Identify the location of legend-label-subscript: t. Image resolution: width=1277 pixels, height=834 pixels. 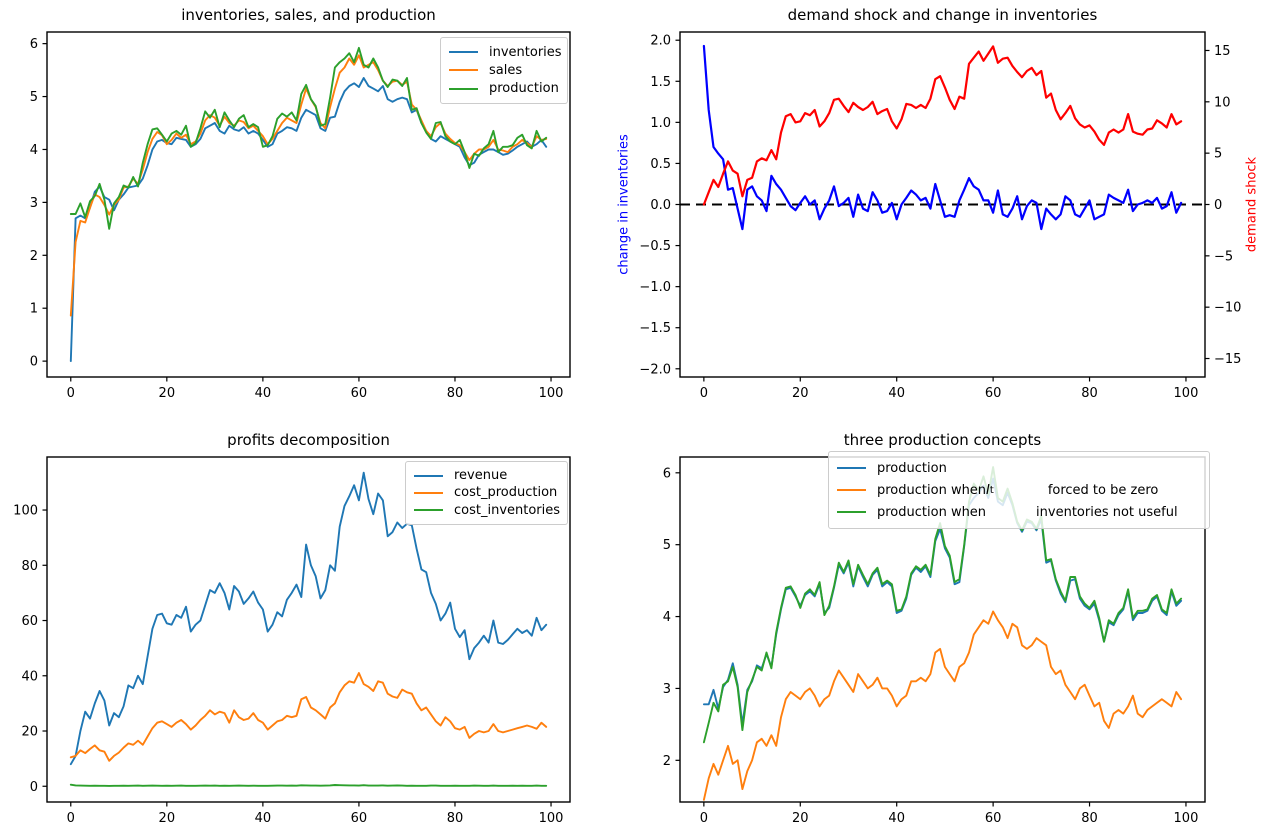
(991, 490).